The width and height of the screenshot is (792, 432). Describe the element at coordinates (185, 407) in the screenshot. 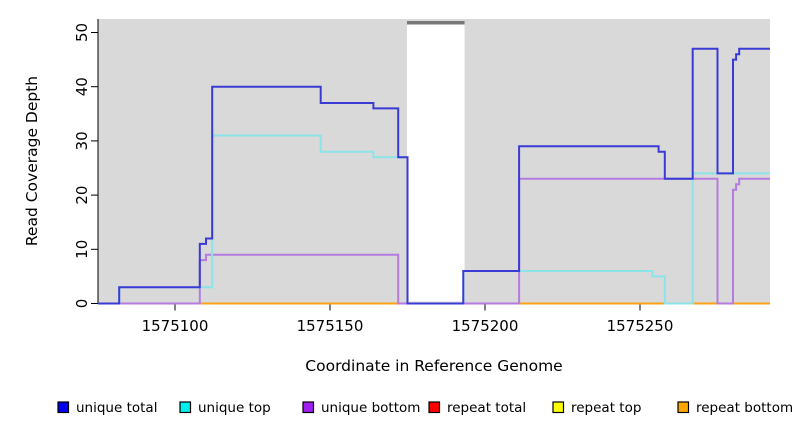

I see `legend-swatch-unique-top` at that location.